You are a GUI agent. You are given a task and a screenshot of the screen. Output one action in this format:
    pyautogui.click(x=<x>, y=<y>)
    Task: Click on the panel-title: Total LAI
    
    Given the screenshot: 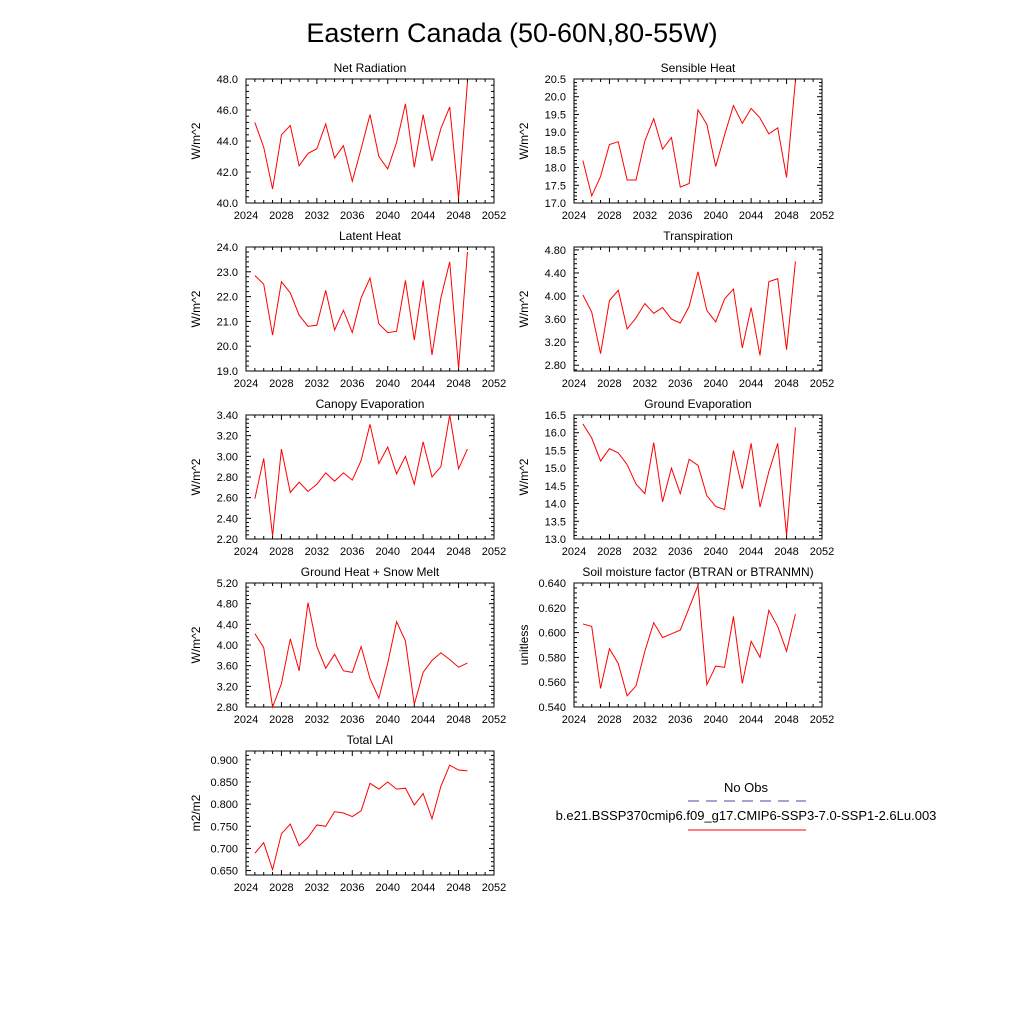 What is the action you would take?
    pyautogui.click(x=370, y=740)
    